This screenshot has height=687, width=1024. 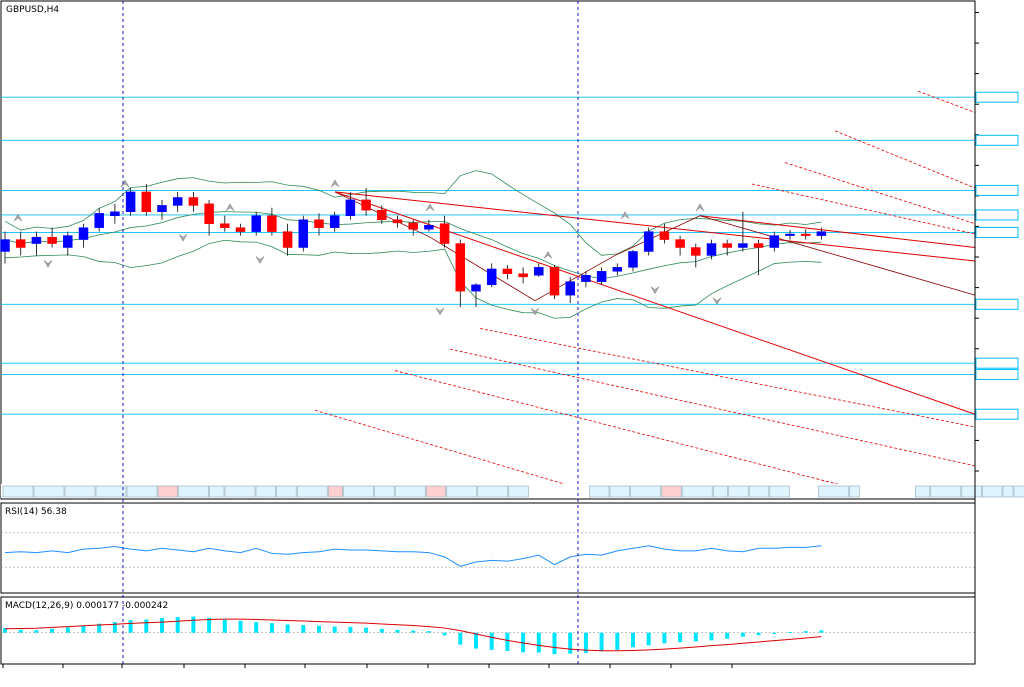 I want to click on rsi-label: RSI(14) 56.38, so click(x=36, y=512).